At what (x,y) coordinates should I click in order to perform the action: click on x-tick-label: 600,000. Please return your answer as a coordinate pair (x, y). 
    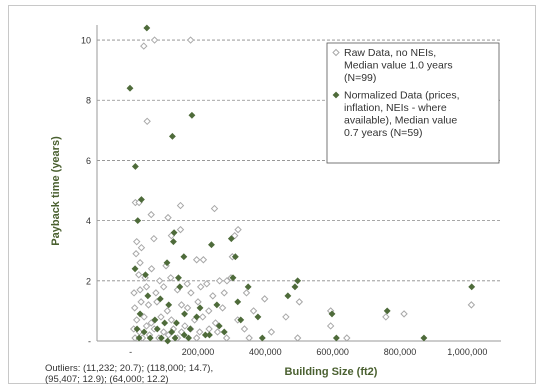
    Looking at the image, I should click on (332, 352).